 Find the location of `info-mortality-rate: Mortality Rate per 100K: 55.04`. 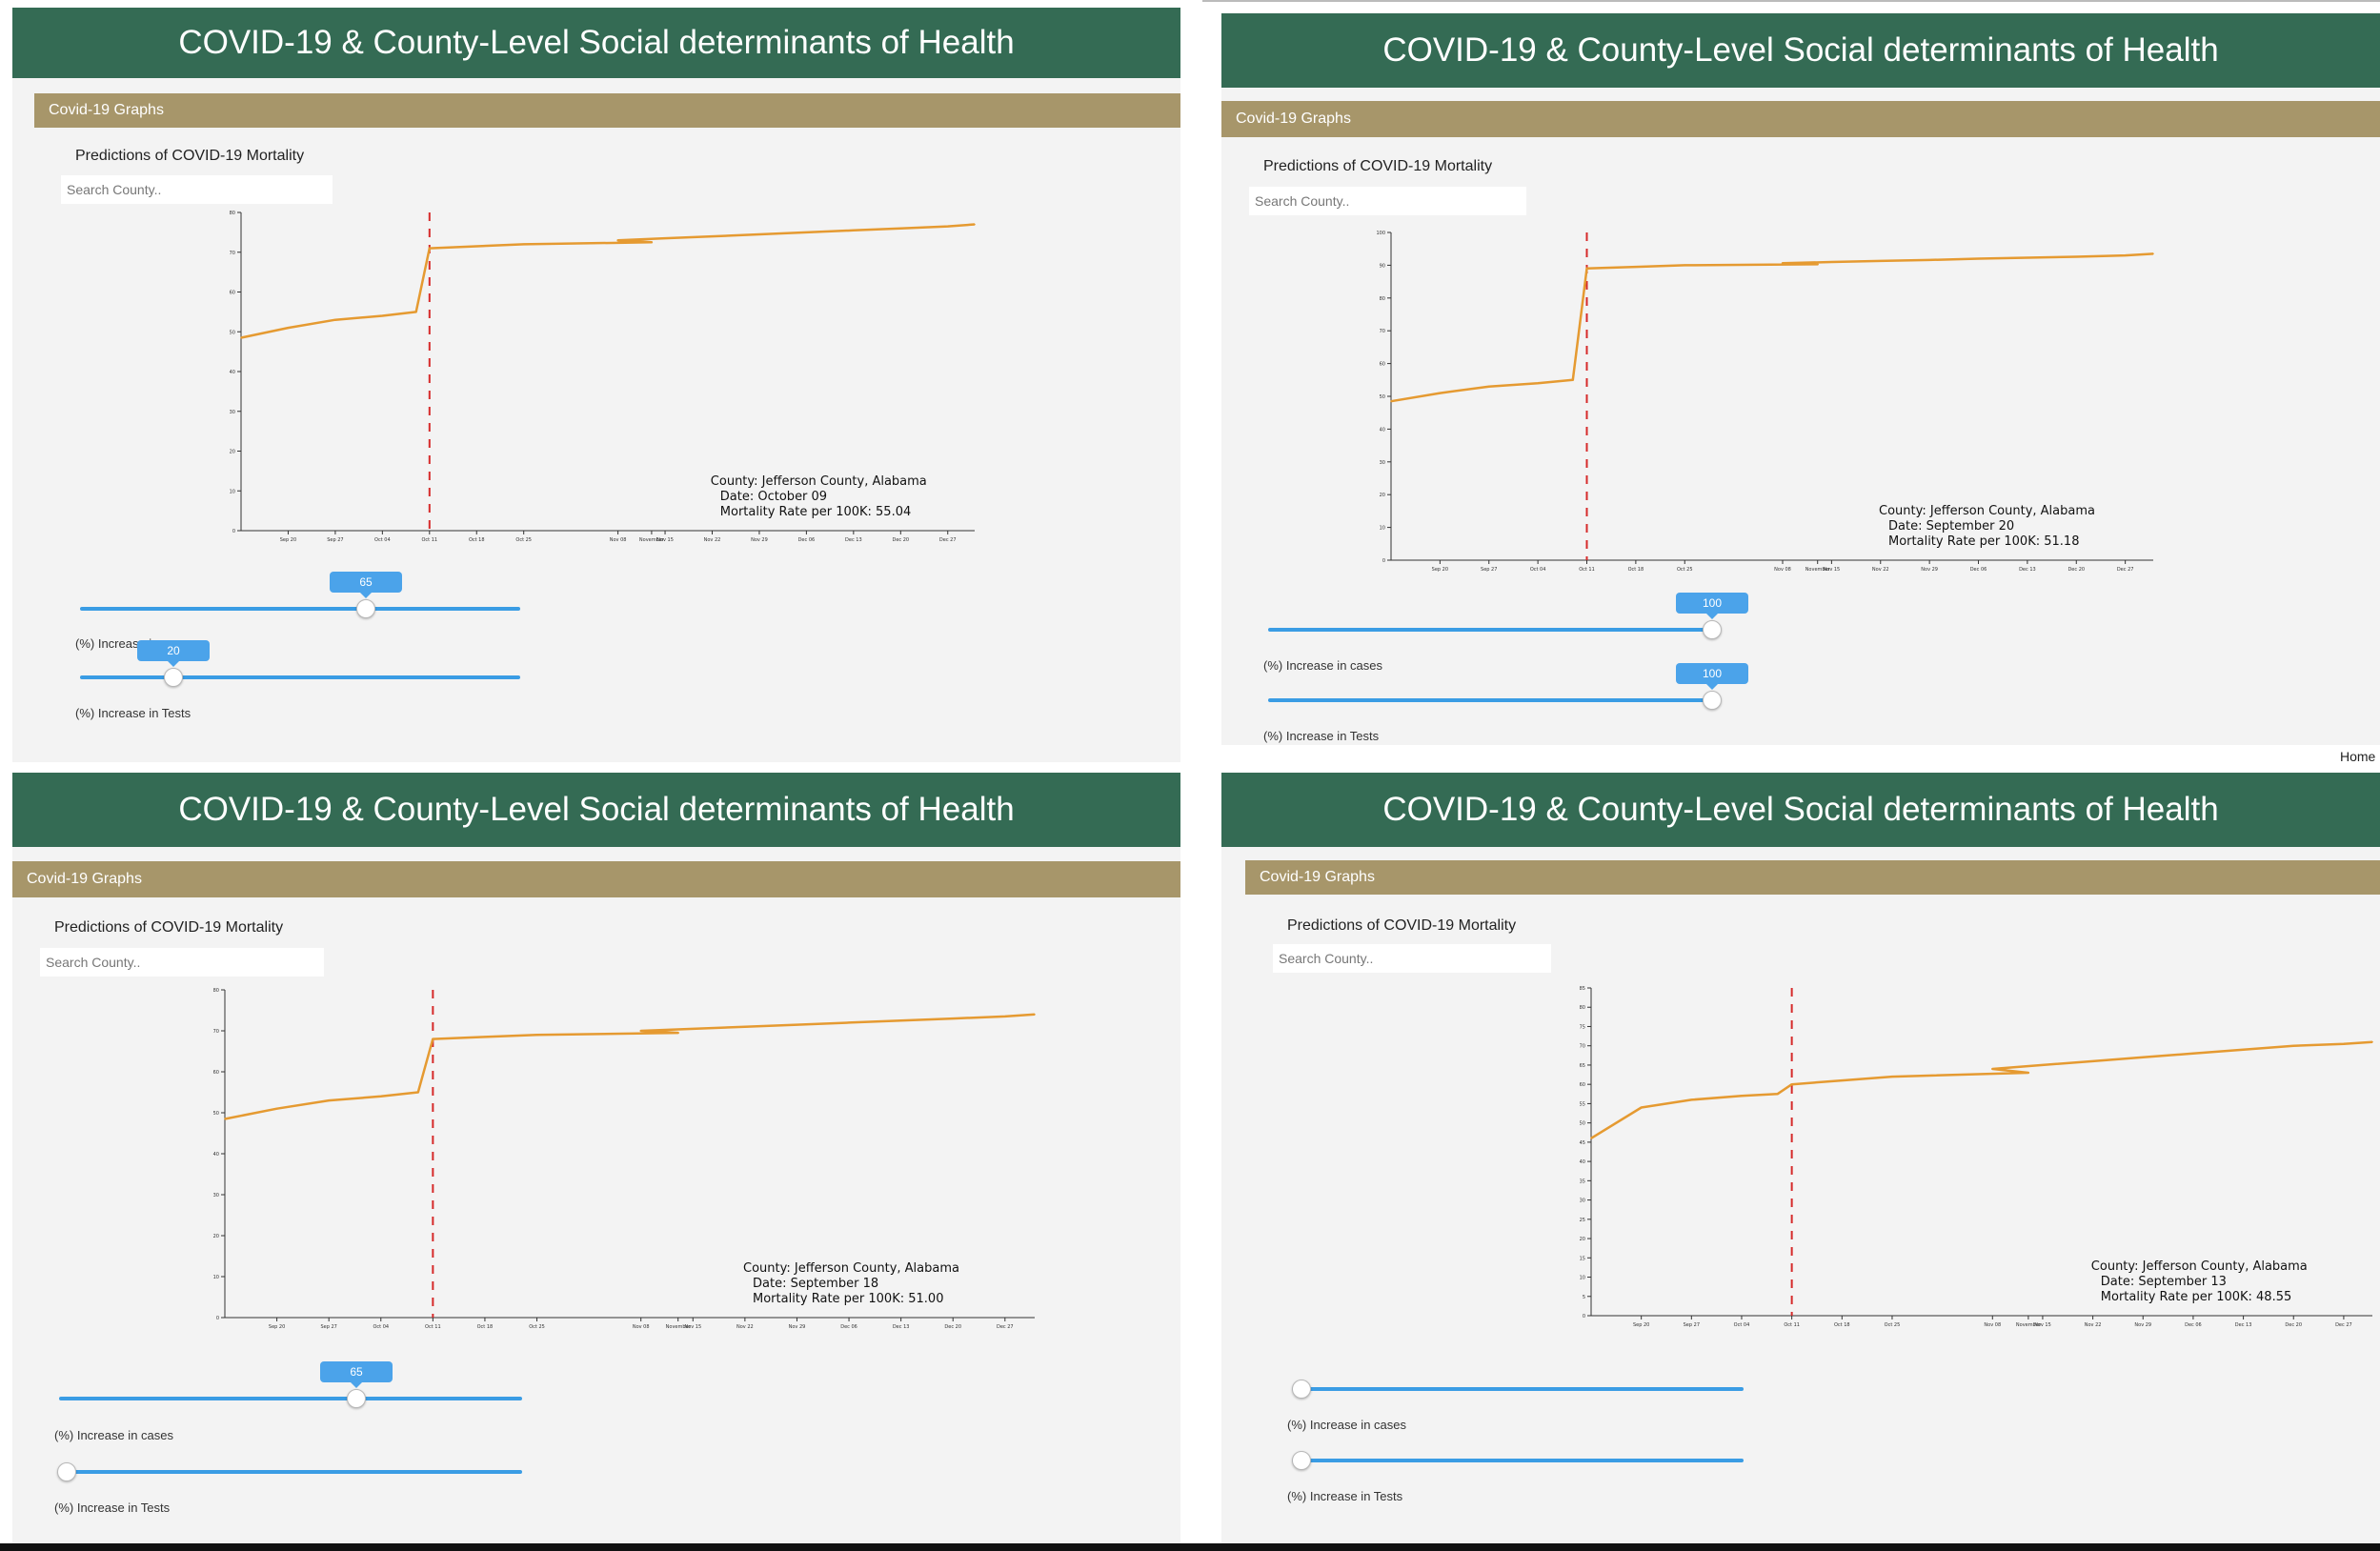

info-mortality-rate: Mortality Rate per 100K: 55.04 is located at coordinates (815, 512).